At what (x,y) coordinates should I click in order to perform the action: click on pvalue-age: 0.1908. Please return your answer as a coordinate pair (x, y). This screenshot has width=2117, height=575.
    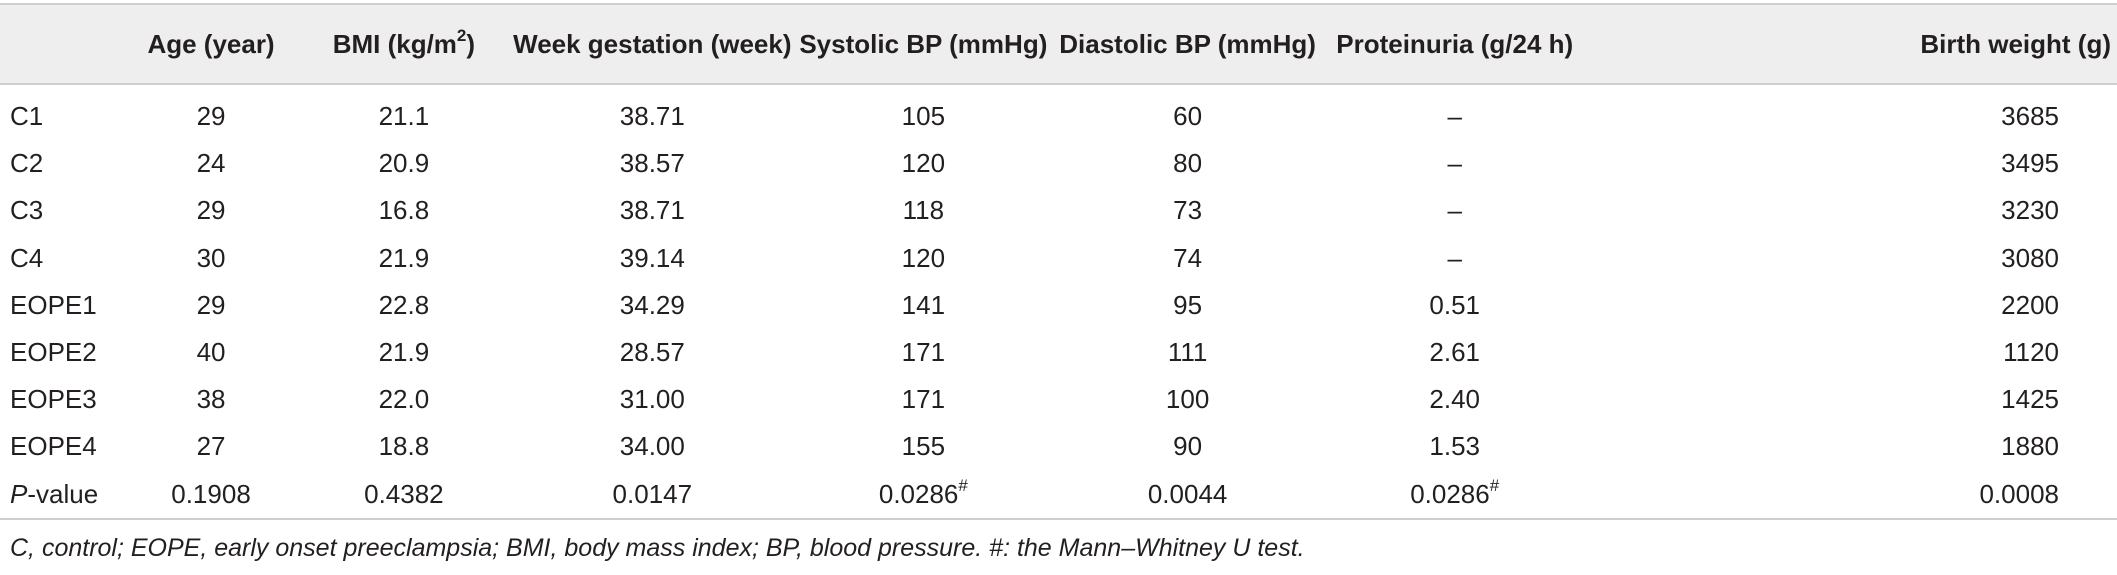
    Looking at the image, I should click on (211, 495).